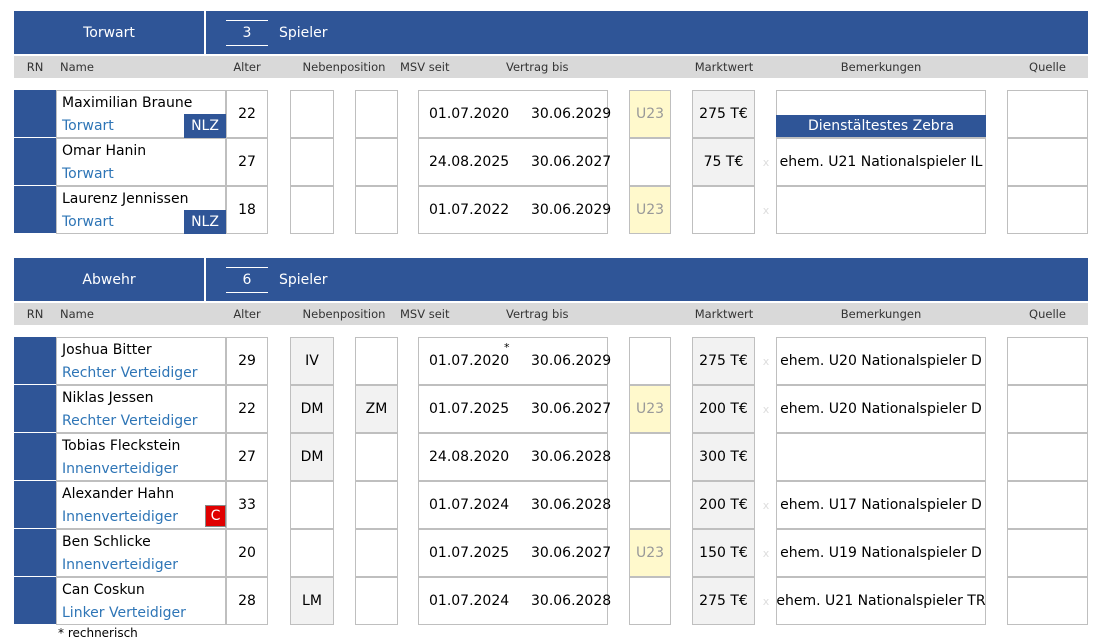 The width and height of the screenshot is (1107, 642). Describe the element at coordinates (107, 350) in the screenshot. I see `player-name: Joshua Bitter` at that location.